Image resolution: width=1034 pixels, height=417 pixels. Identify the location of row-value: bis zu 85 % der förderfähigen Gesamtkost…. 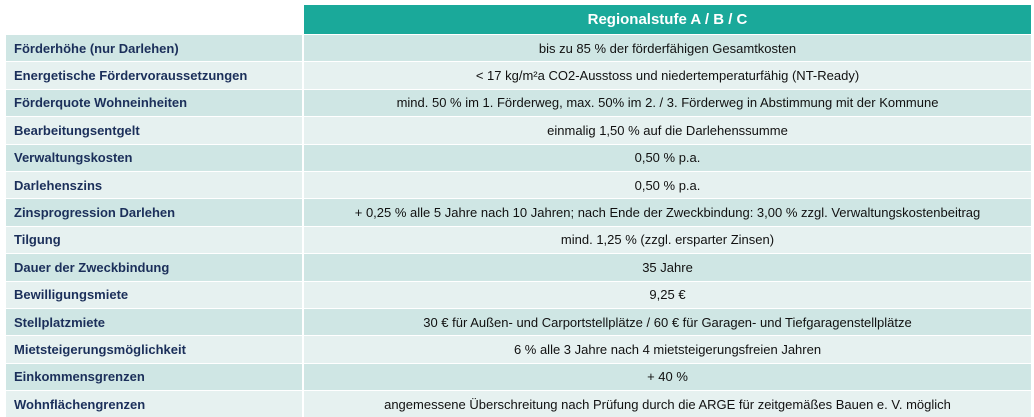
(666, 48).